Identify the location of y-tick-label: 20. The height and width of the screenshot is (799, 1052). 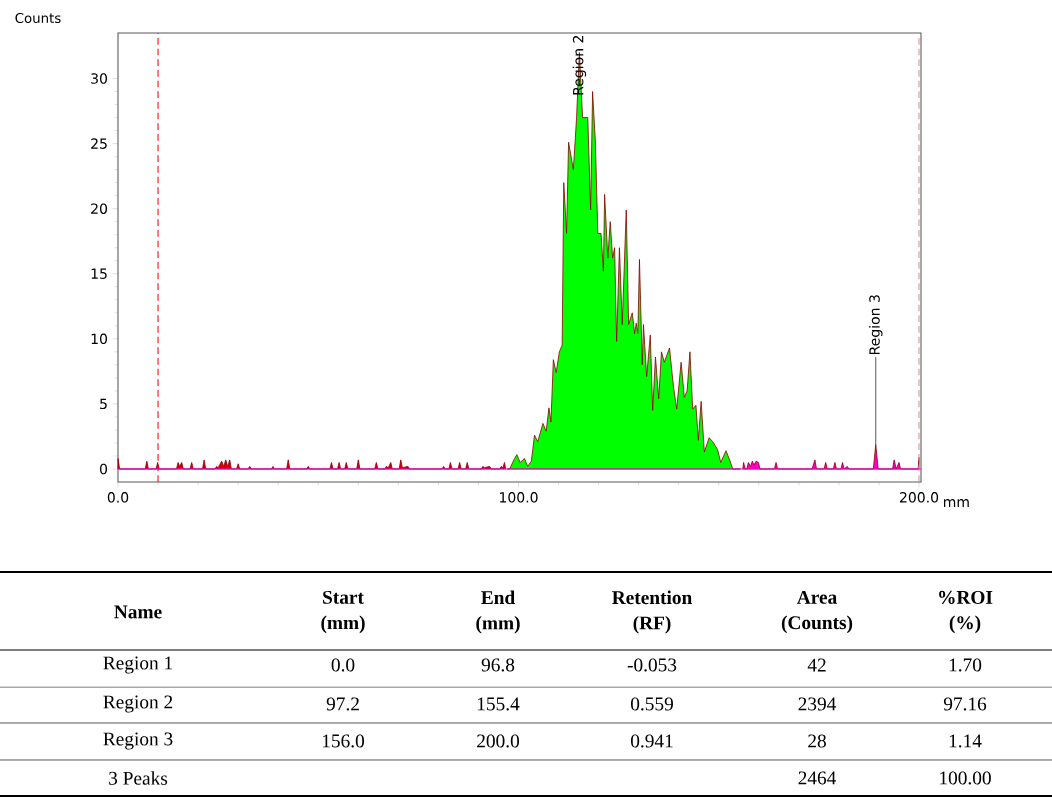
(99, 208).